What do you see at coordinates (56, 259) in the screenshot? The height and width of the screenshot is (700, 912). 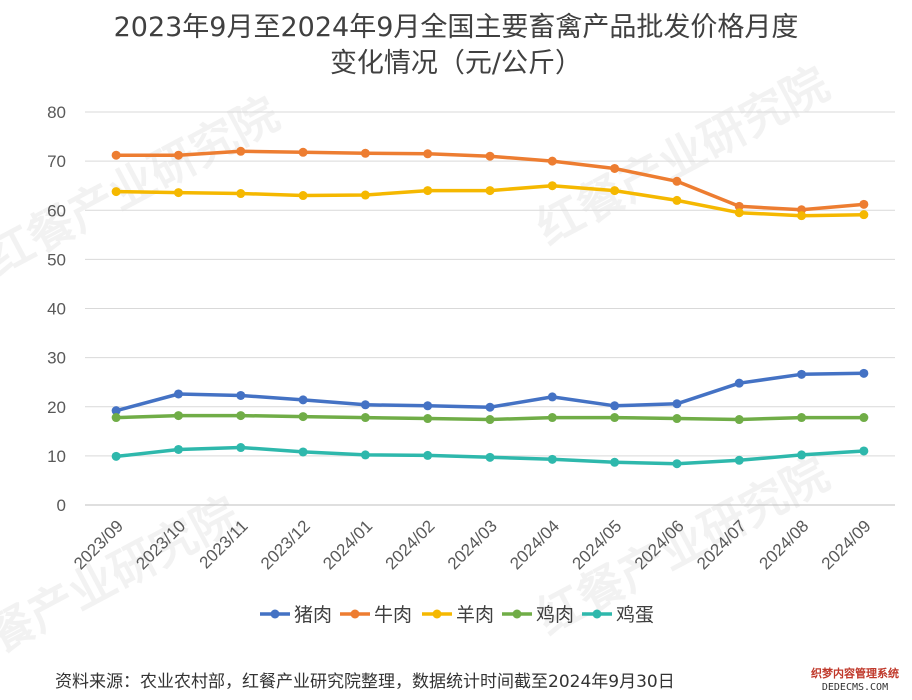 I see `y-tick-label: 50` at bounding box center [56, 259].